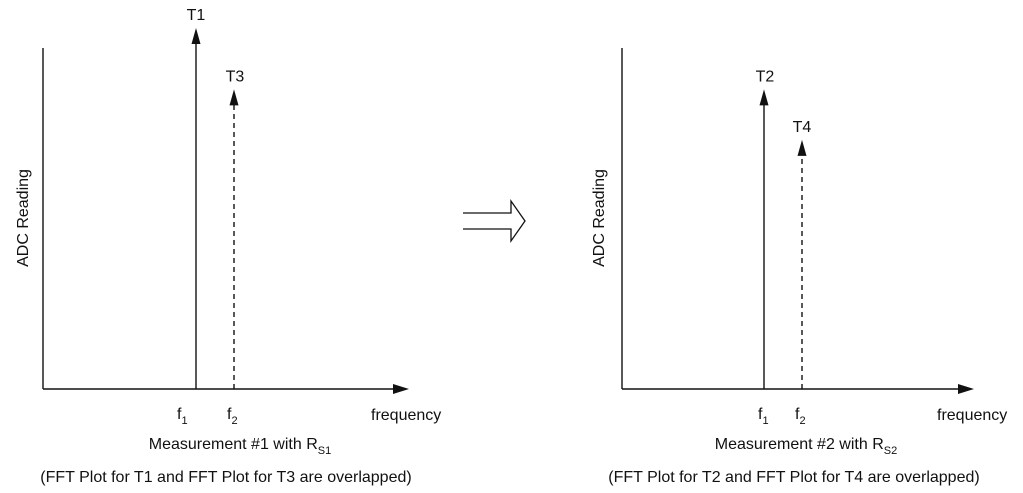 Image resolution: width=1023 pixels, height=493 pixels. What do you see at coordinates (235, 228) in the screenshot?
I see `left-spike-t3: T3` at bounding box center [235, 228].